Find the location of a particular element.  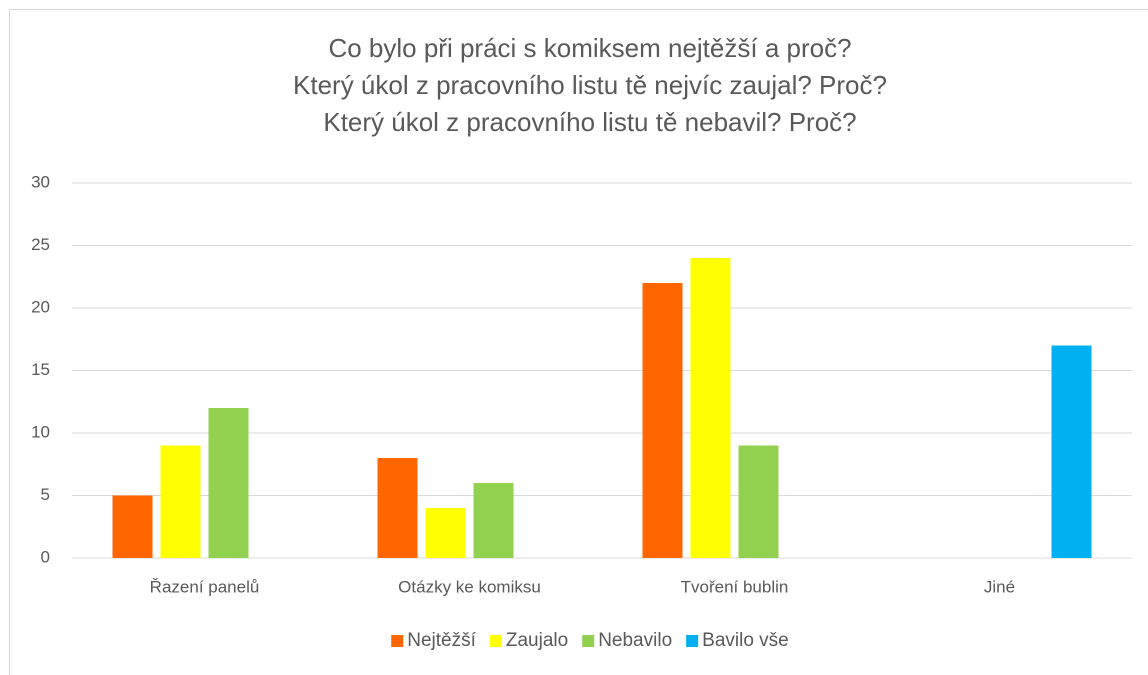

legend-label: Zaujalo is located at coordinates (537, 640).